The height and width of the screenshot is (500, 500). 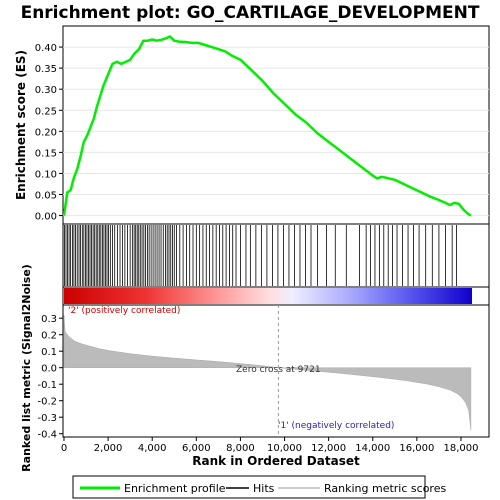 I want to click on es-y-axis-label: Enrichment score (ES), so click(x=21, y=125).